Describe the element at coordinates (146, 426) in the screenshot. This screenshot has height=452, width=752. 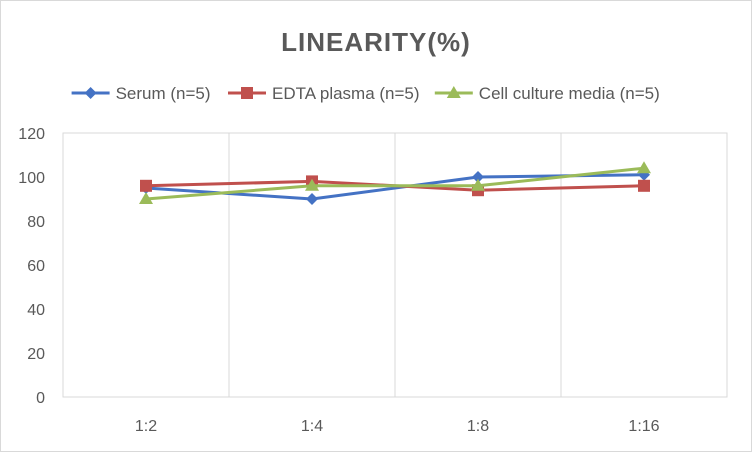
I see `x-tick-label: 1:2` at that location.